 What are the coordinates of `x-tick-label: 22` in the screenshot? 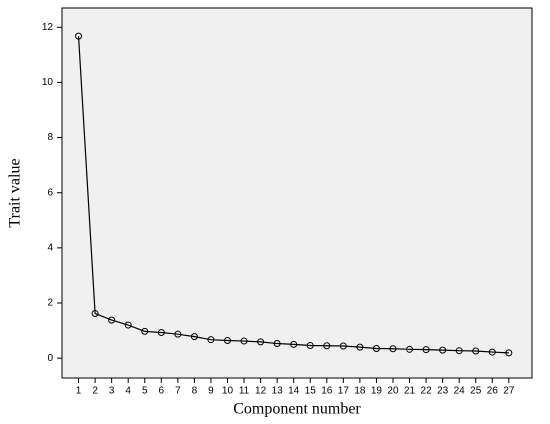 It's located at (427, 391).